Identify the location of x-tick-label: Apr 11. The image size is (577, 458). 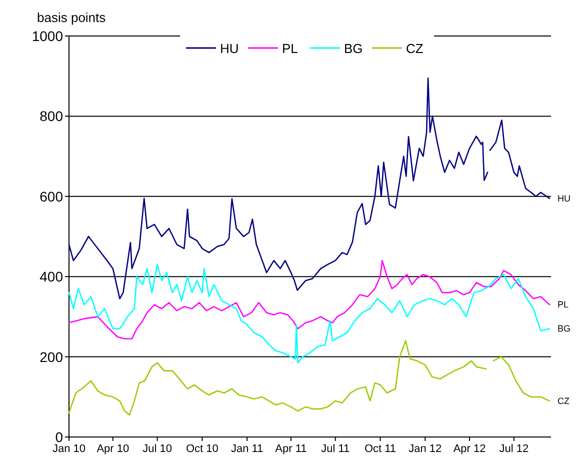
(291, 449).